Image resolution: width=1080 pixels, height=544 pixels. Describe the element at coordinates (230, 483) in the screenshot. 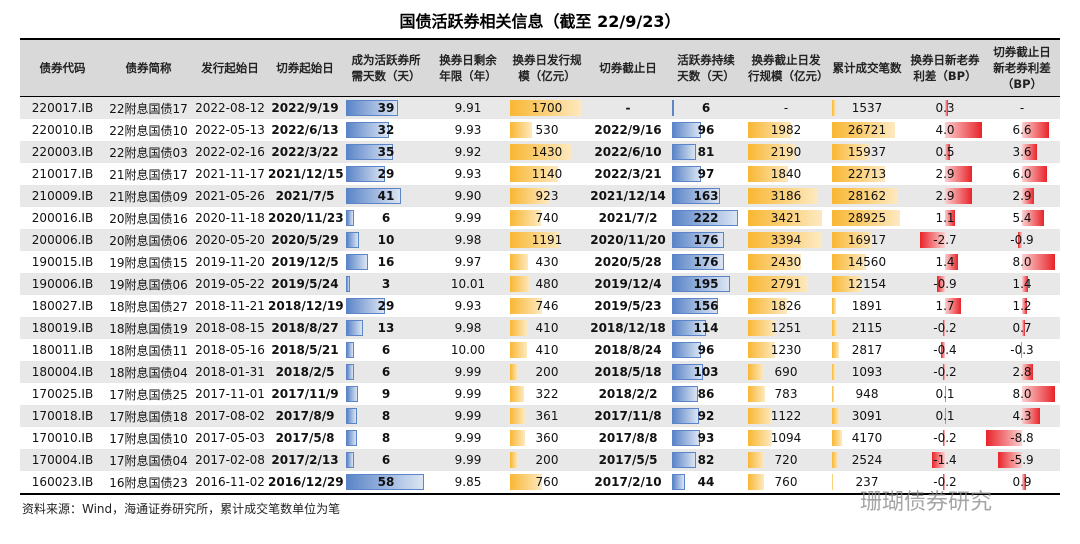

I see `table-cell: 2016-11-02` at that location.